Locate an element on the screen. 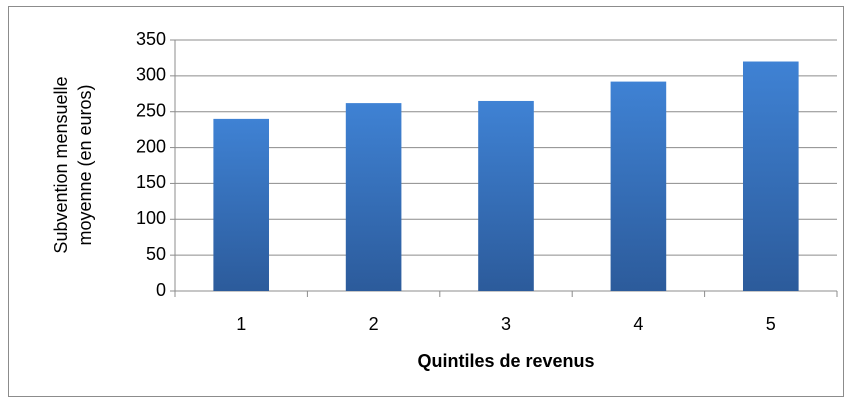 This screenshot has width=854, height=403. y-tick-label: 100 is located at coordinates (151, 218).